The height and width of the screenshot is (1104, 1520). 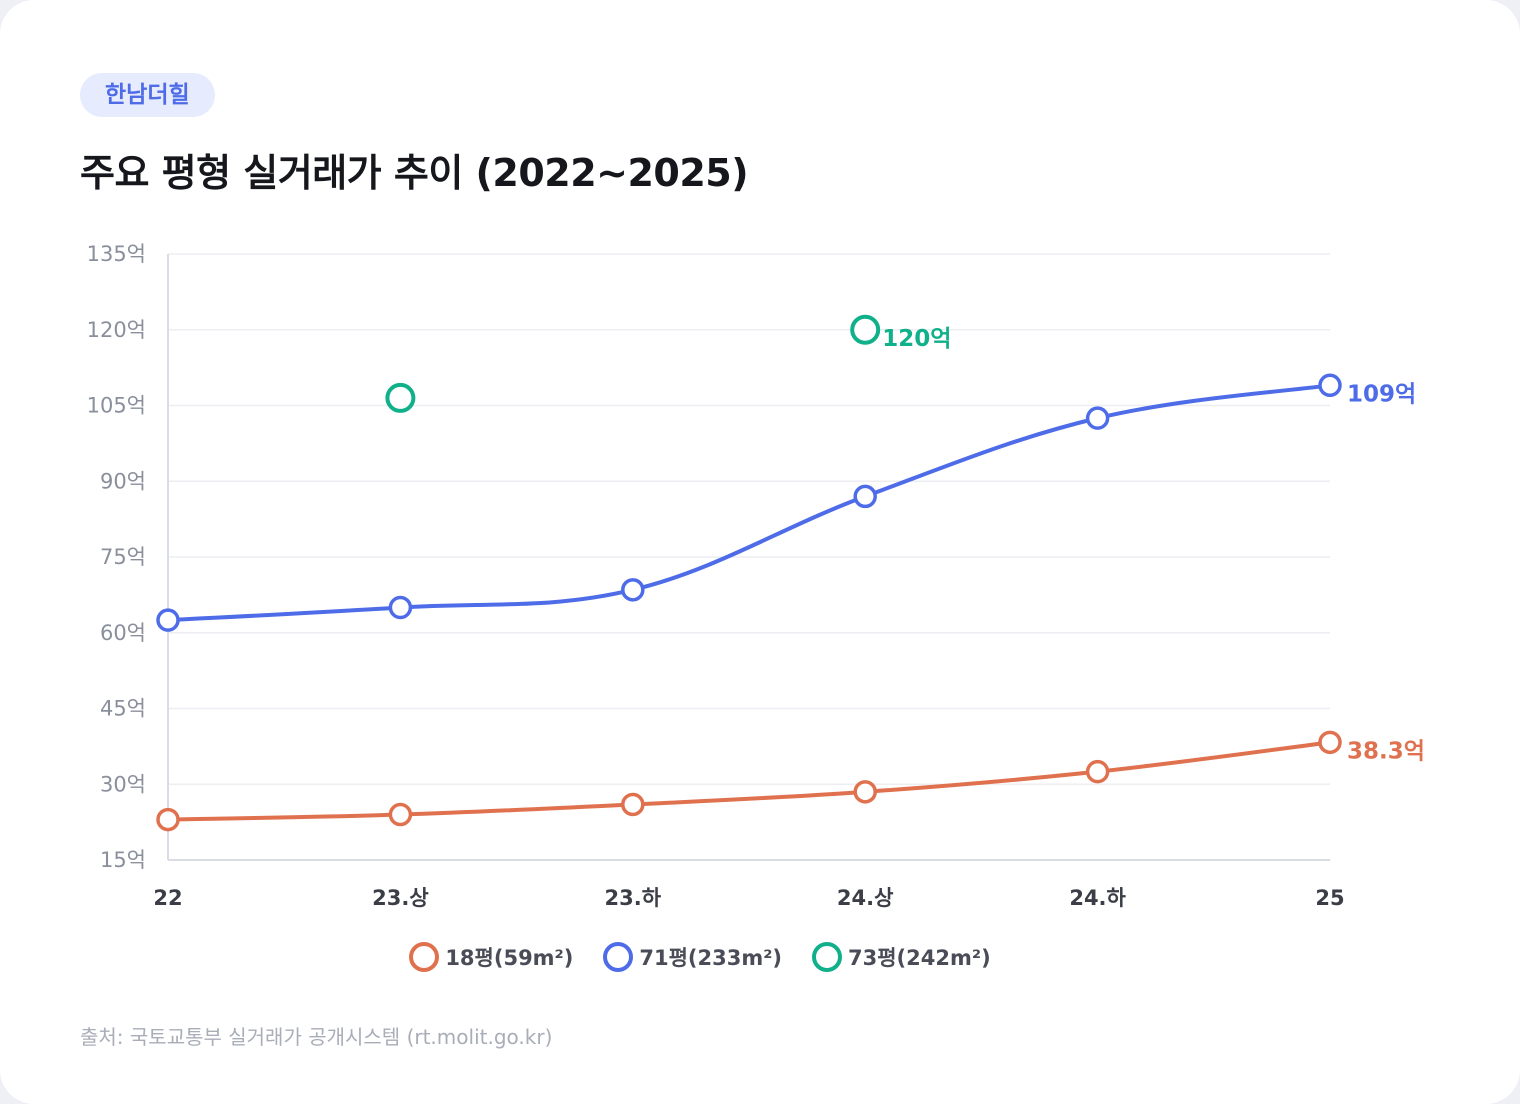 What do you see at coordinates (123, 709) in the screenshot?
I see `y-tick-label: 45억` at bounding box center [123, 709].